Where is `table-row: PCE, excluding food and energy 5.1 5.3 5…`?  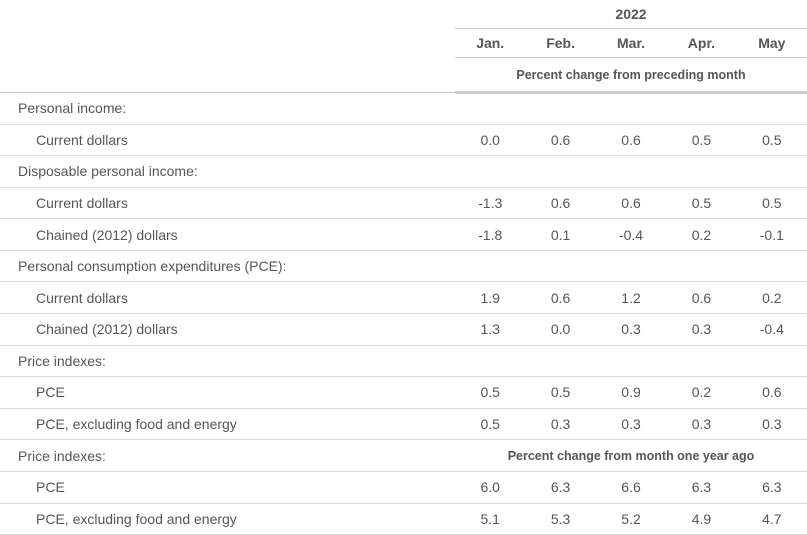 table-row: PCE, excluding food and energy 5.1 5.3 5… is located at coordinates (403, 519).